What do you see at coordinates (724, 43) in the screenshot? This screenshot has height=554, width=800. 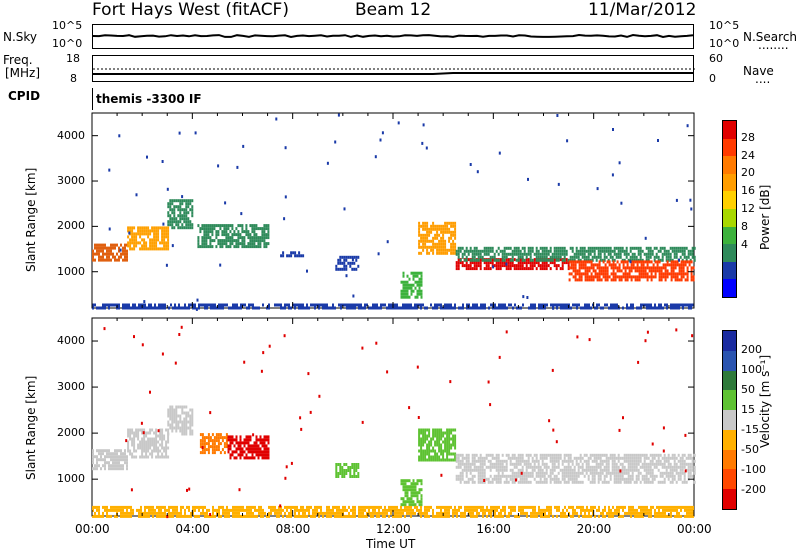 I see `nsky-right-tick-bottom: 10^0` at bounding box center [724, 43].